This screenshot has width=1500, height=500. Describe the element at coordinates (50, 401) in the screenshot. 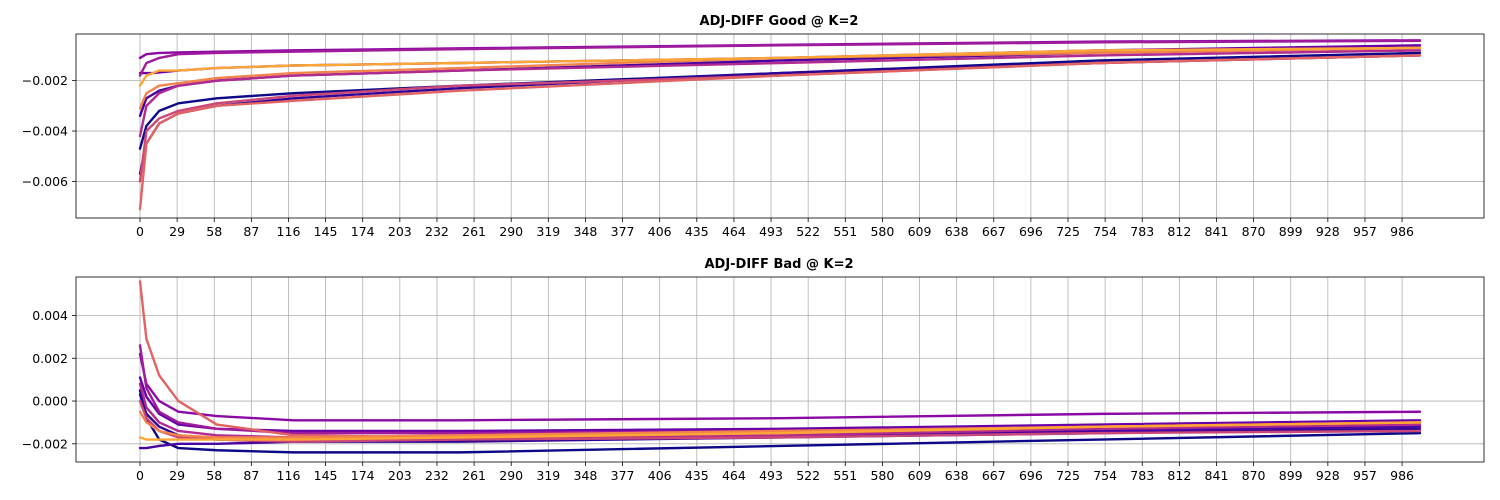

I see `y-tick-label: 0.000` at that location.